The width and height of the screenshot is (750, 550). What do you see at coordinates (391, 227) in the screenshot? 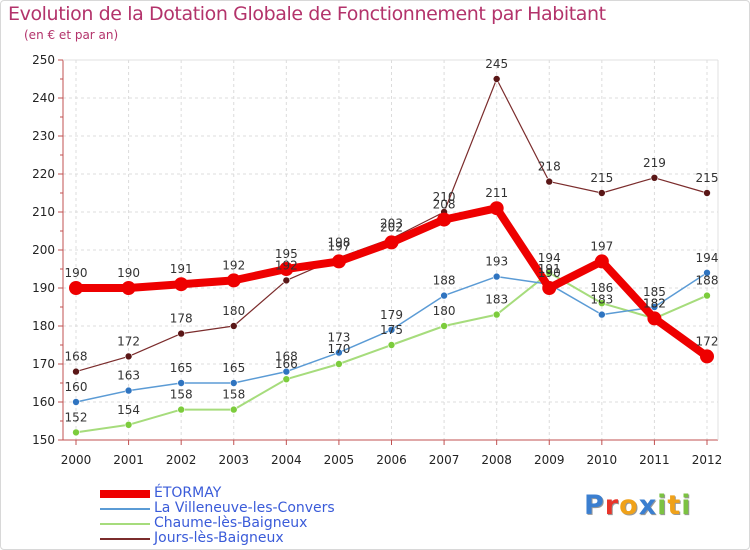
I see `data-label: 202` at bounding box center [391, 227].